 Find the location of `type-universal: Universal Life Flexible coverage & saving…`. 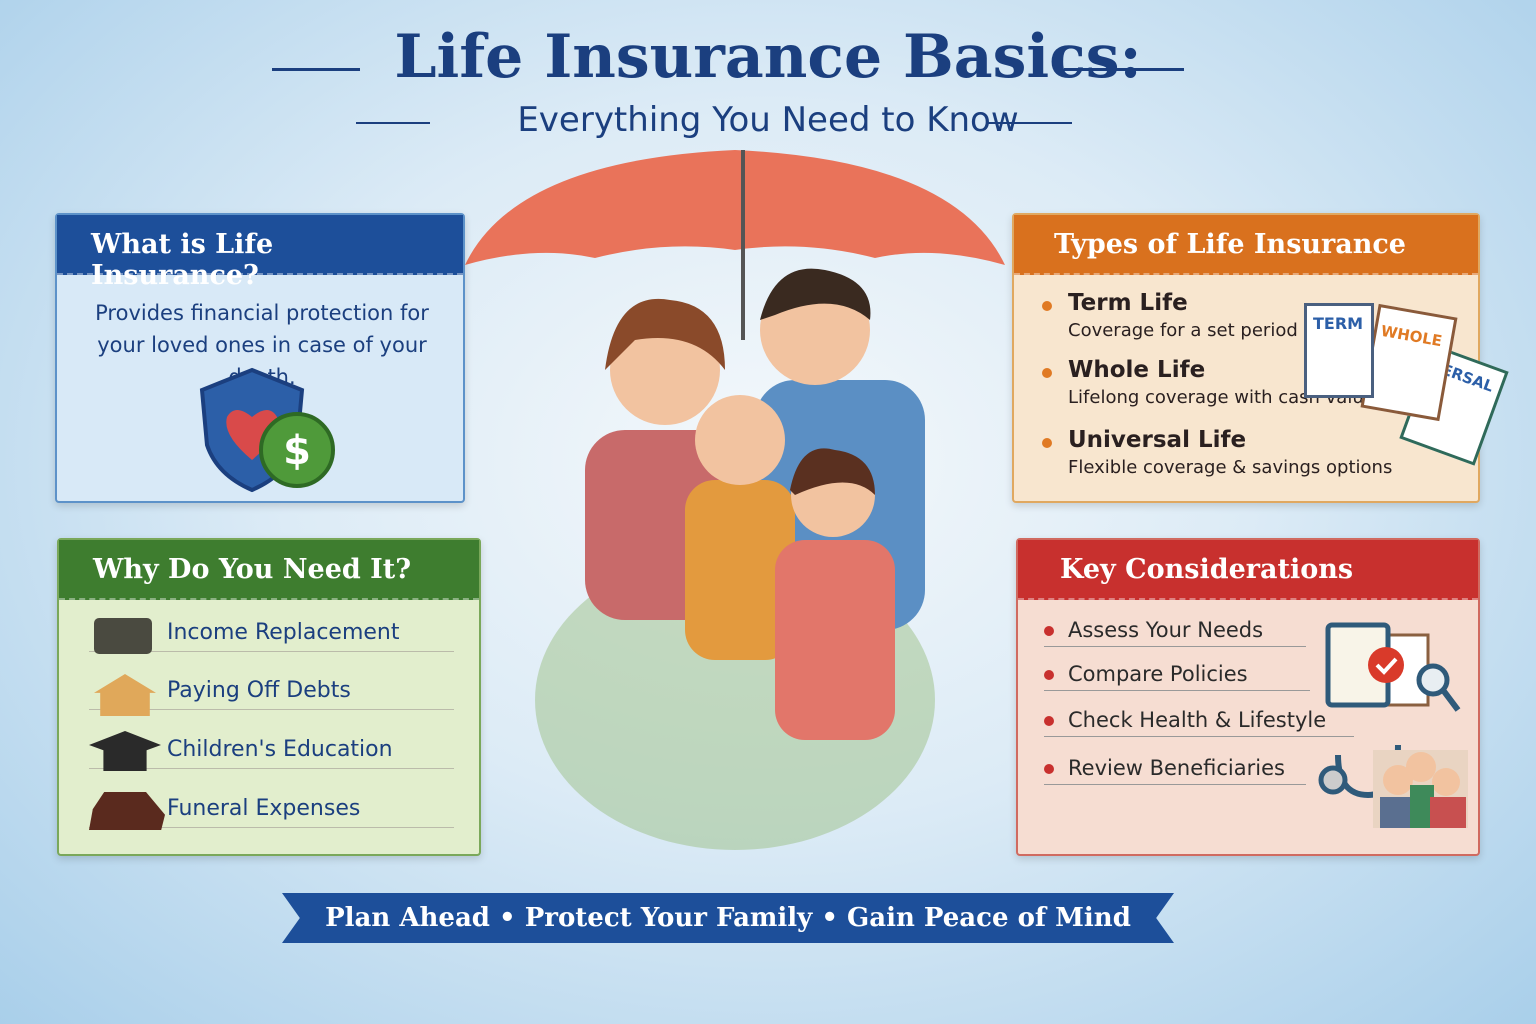

type-universal: Universal Life Flexible coverage & saving… is located at coordinates (1217, 452).